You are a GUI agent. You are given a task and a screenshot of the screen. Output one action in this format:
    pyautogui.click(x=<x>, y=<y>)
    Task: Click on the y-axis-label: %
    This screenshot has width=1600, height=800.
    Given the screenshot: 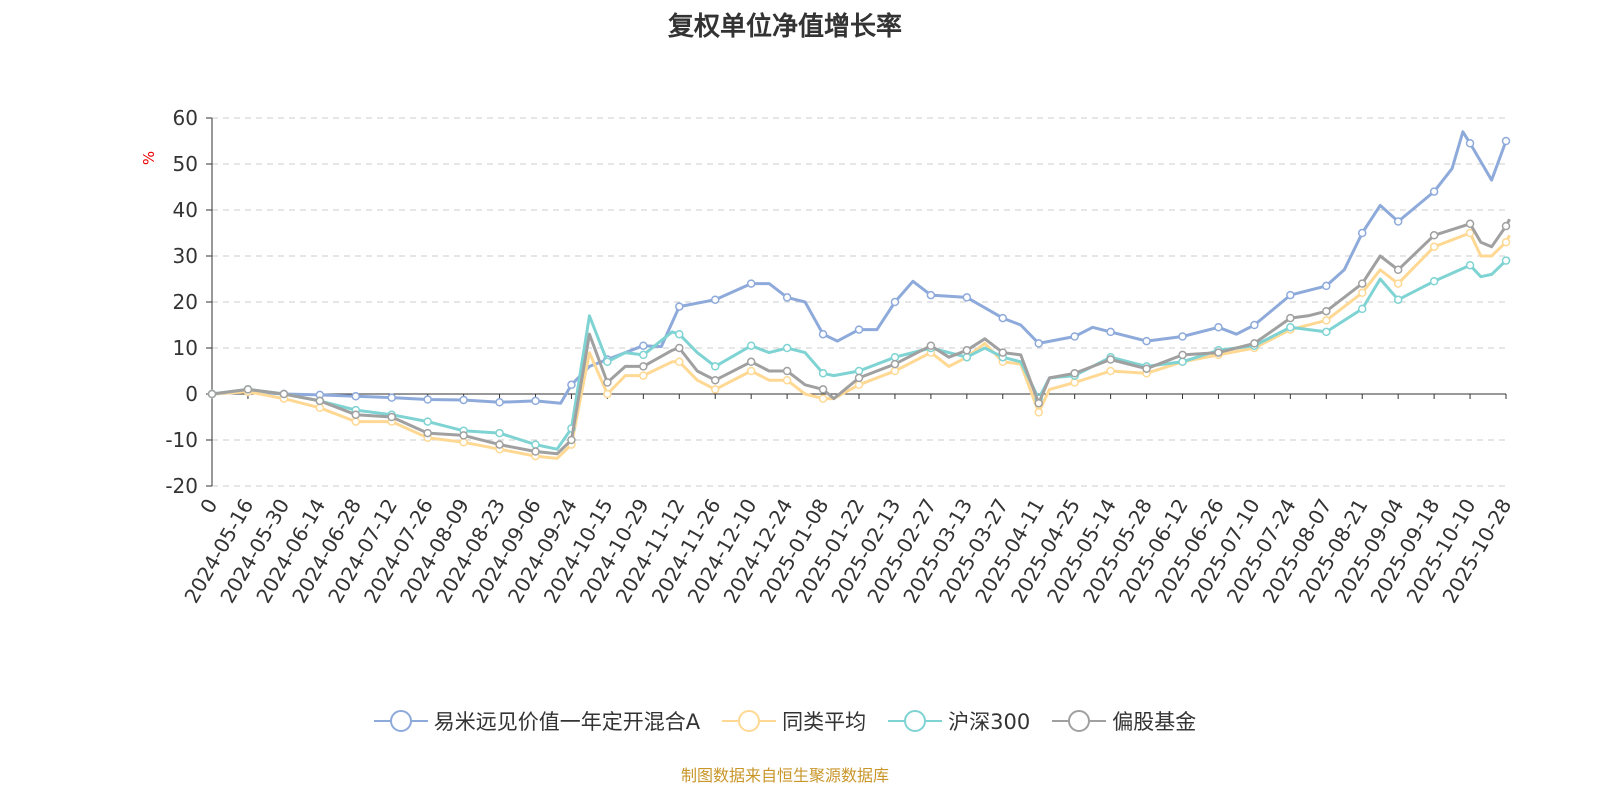 What is the action you would take?
    pyautogui.click(x=149, y=158)
    